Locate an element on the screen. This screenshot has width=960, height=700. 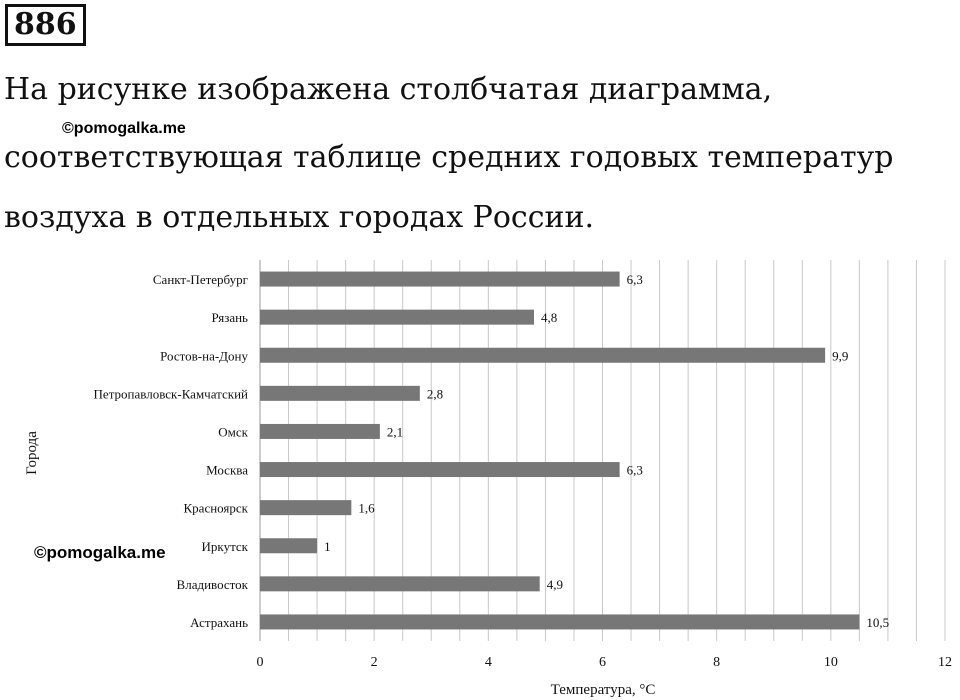
data-label: 4,8 is located at coordinates (549, 317).